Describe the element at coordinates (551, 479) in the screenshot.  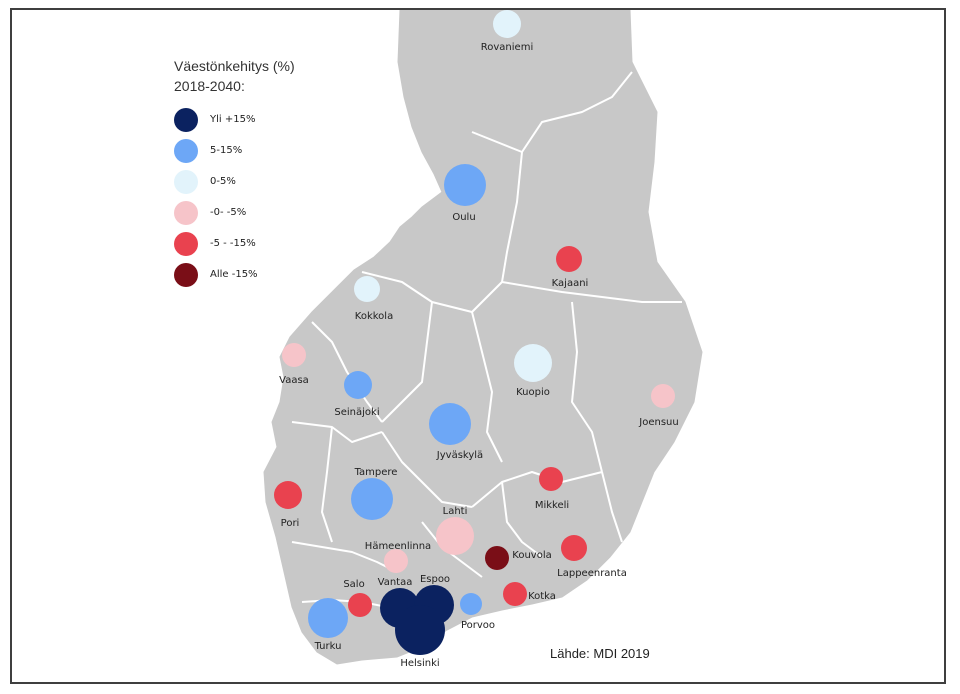
I see `city-marker-mikkeli` at that location.